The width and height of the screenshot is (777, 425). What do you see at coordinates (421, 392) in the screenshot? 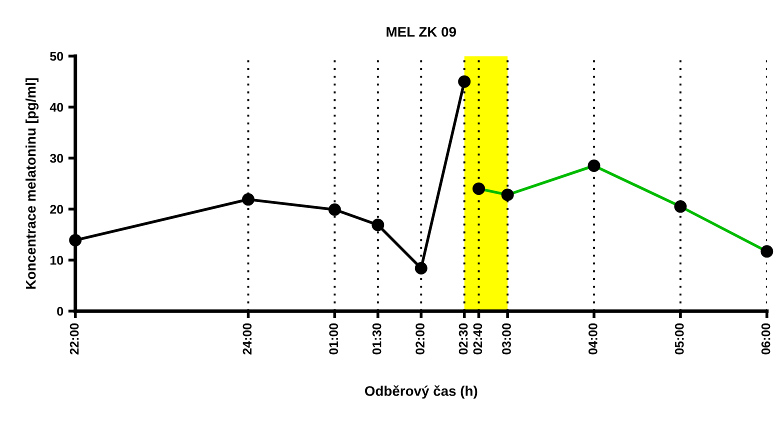
I see `x-axis-title: Odběrový čas (h)` at bounding box center [421, 392].